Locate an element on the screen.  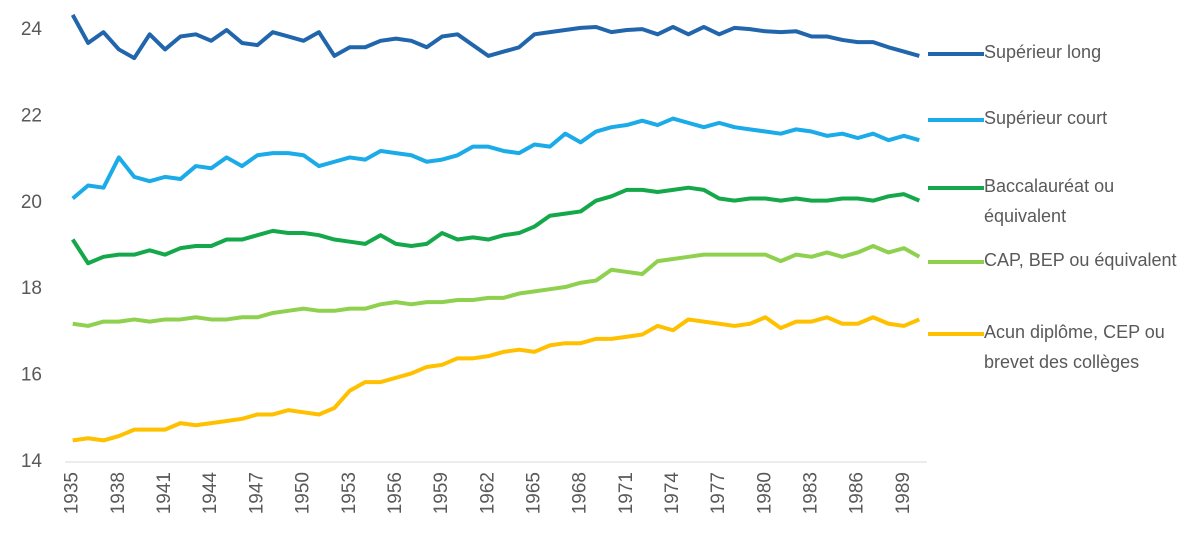
legend-item: Baccalauréat ou équivalent is located at coordinates (1061, 203).